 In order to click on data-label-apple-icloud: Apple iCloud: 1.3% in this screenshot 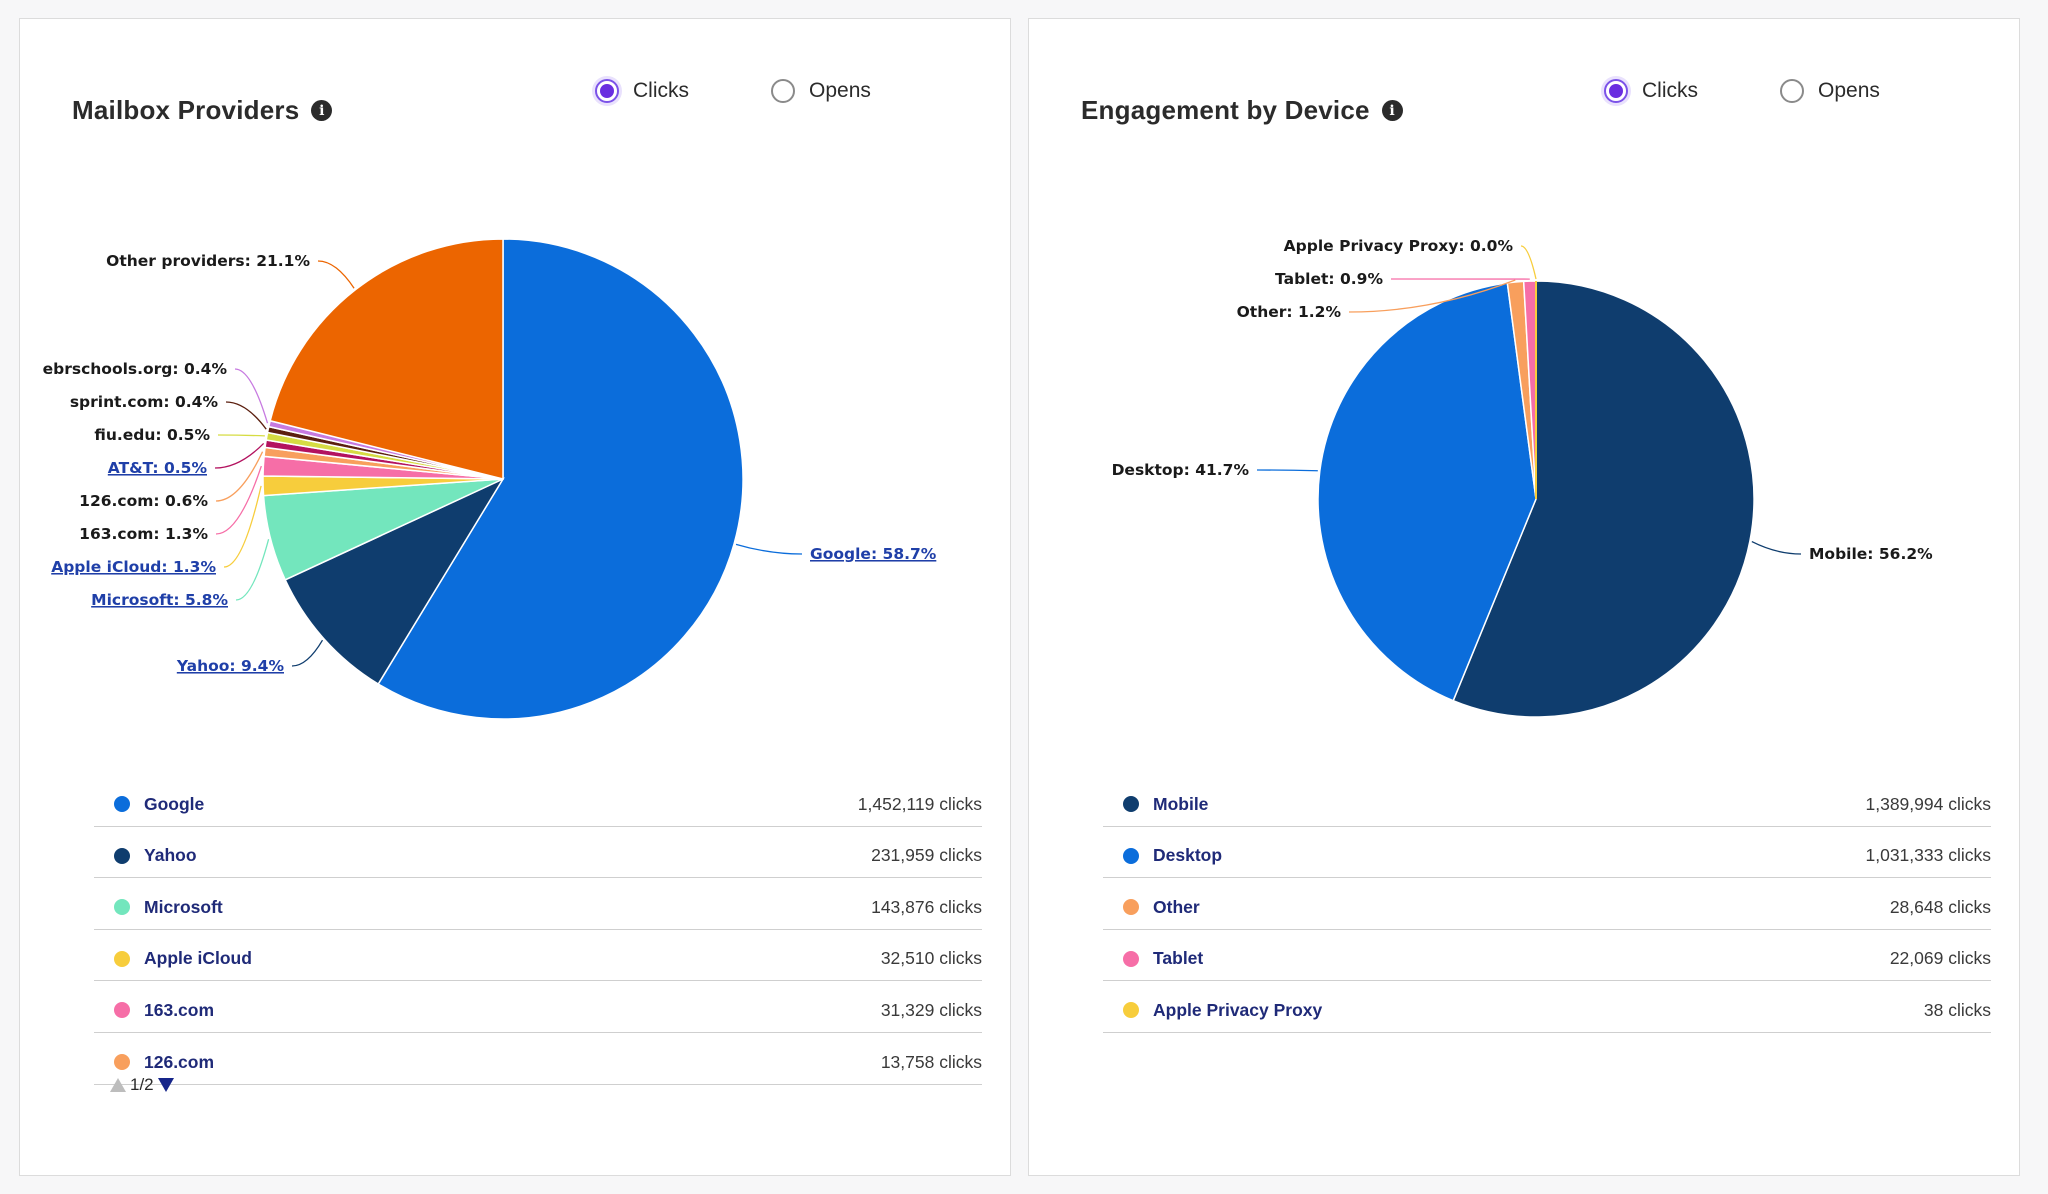, I will do `click(133, 567)`.